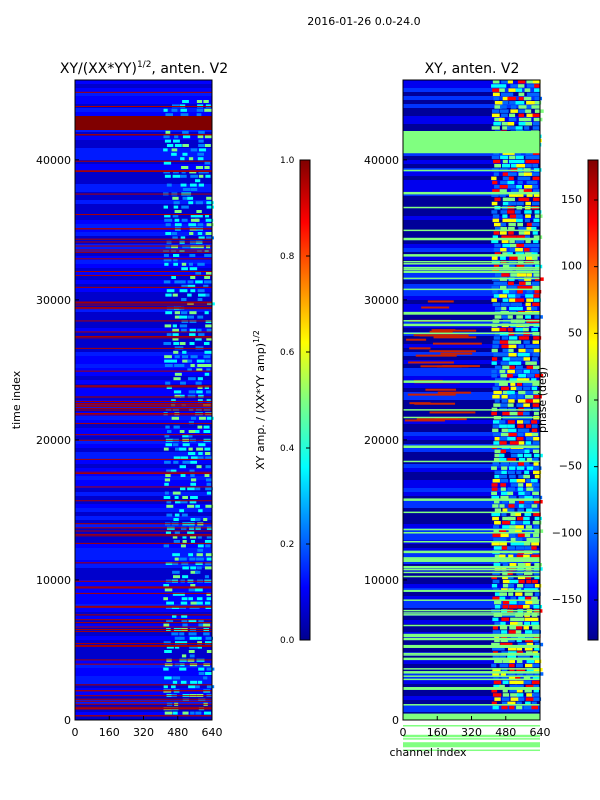  Describe the element at coordinates (540, 732) in the screenshot. I see `xtick-label: 640` at that location.